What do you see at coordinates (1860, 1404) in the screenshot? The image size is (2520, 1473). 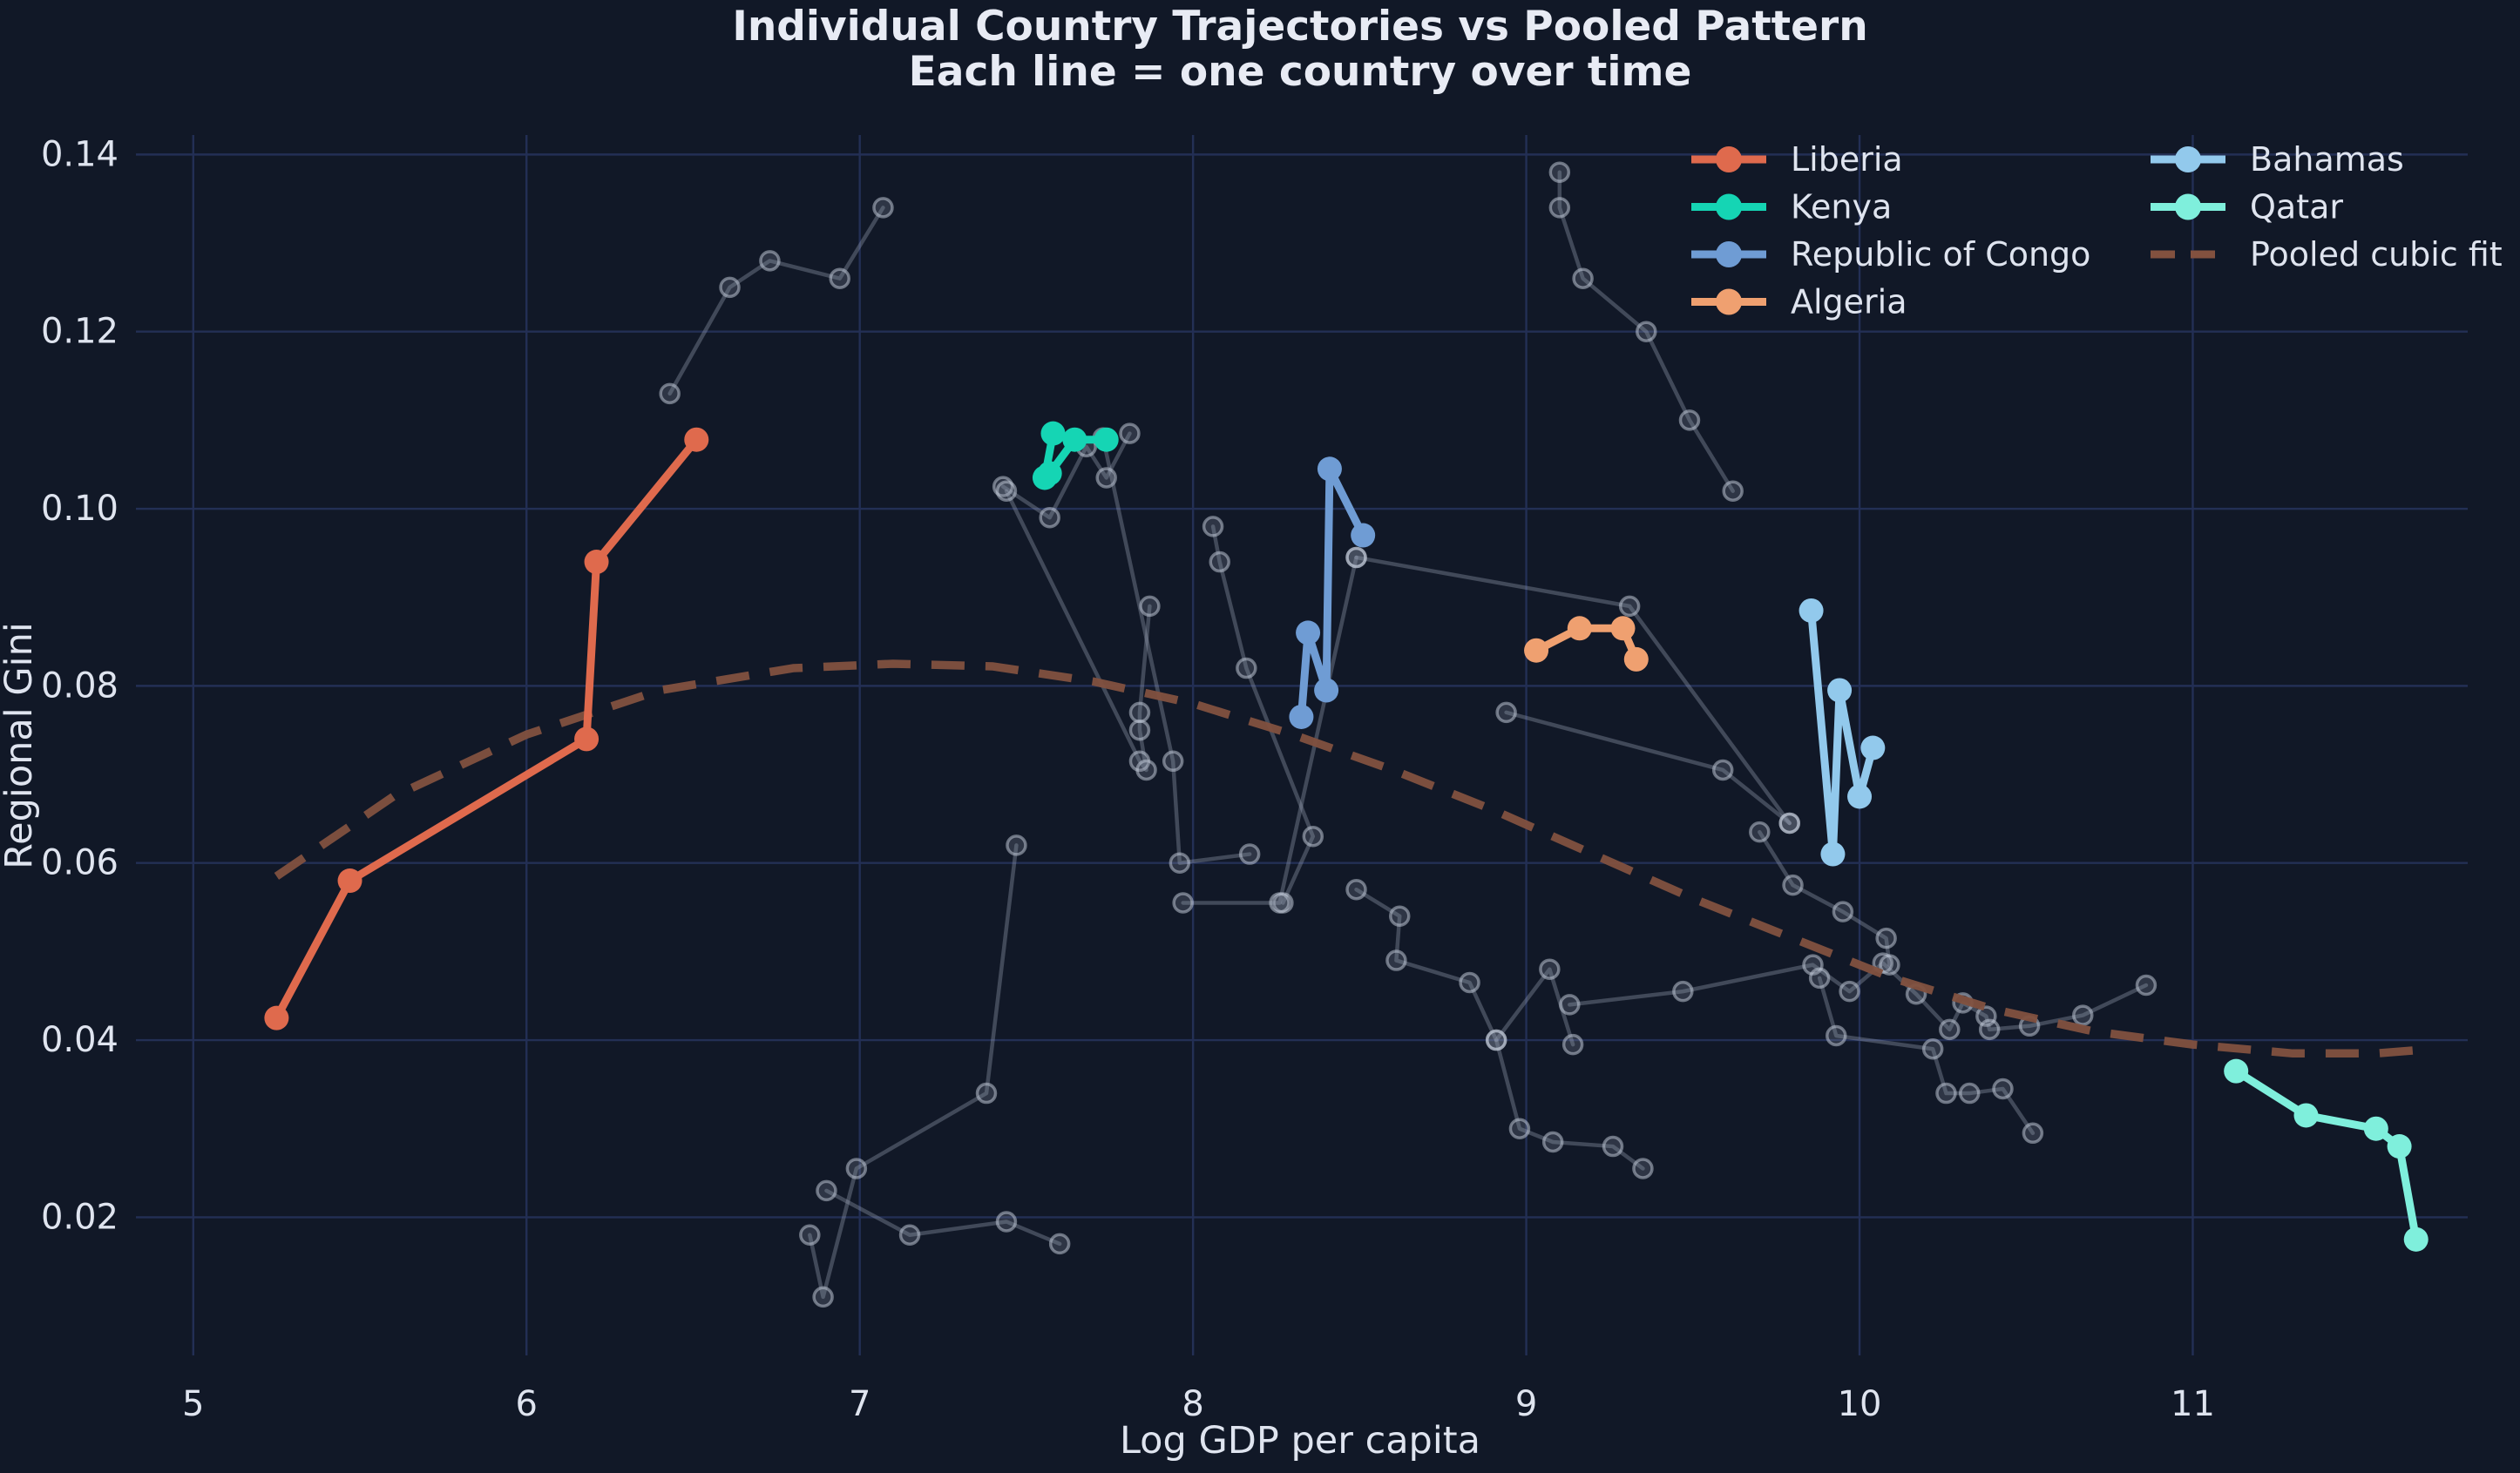 I see `x-tick-label: 10` at bounding box center [1860, 1404].